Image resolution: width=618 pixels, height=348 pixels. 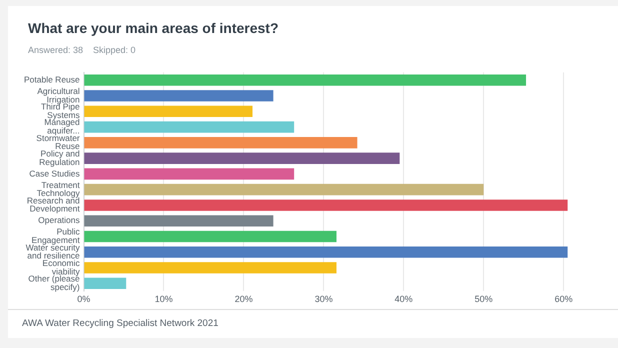 What do you see at coordinates (483, 299) in the screenshot?
I see `x-tick-label: 50%` at bounding box center [483, 299].